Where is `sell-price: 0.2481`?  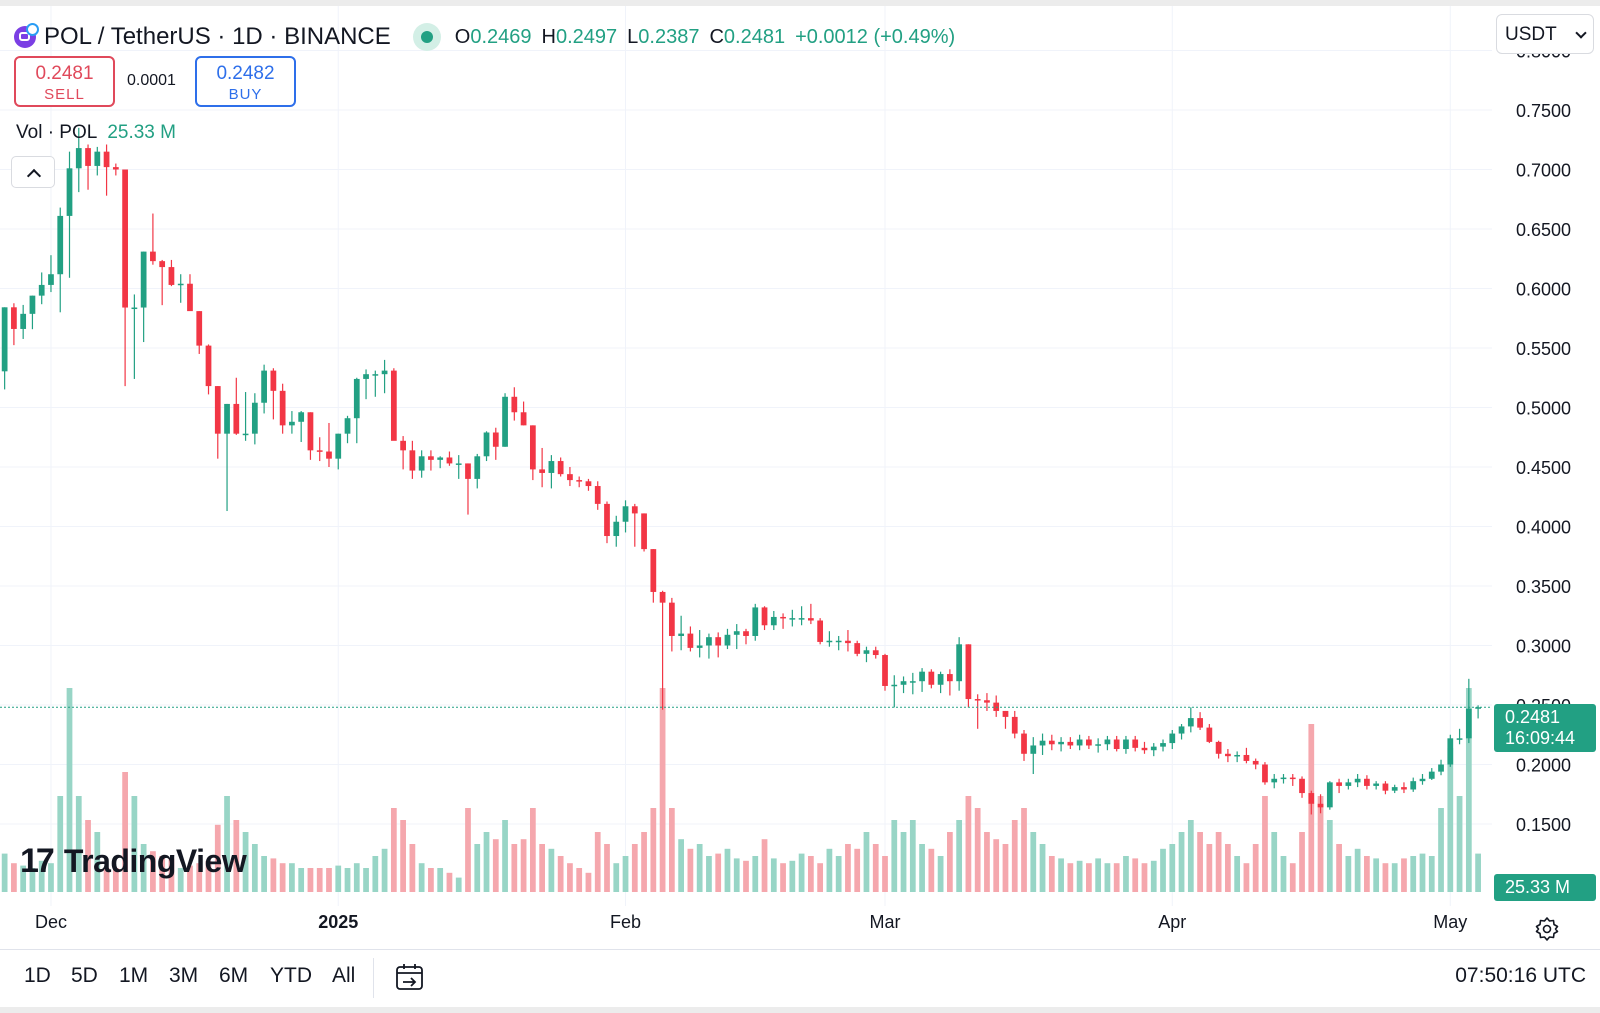 sell-price: 0.2481 is located at coordinates (64, 73).